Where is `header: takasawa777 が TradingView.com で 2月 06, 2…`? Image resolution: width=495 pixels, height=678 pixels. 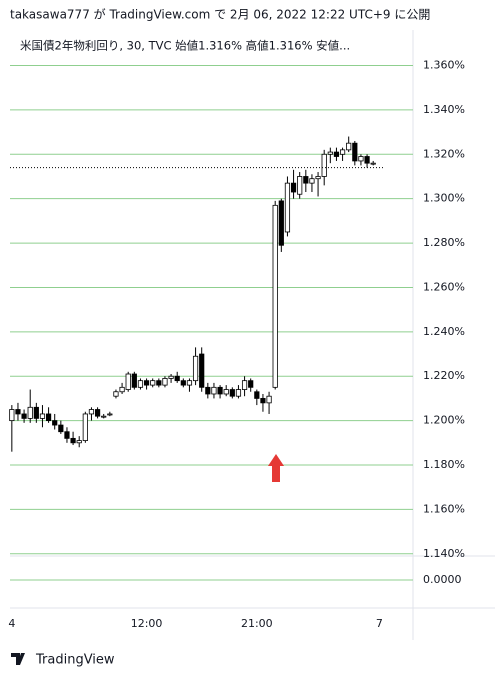 header: takasawa777 が TradingView.com で 2月 06, 2… is located at coordinates (220, 14).